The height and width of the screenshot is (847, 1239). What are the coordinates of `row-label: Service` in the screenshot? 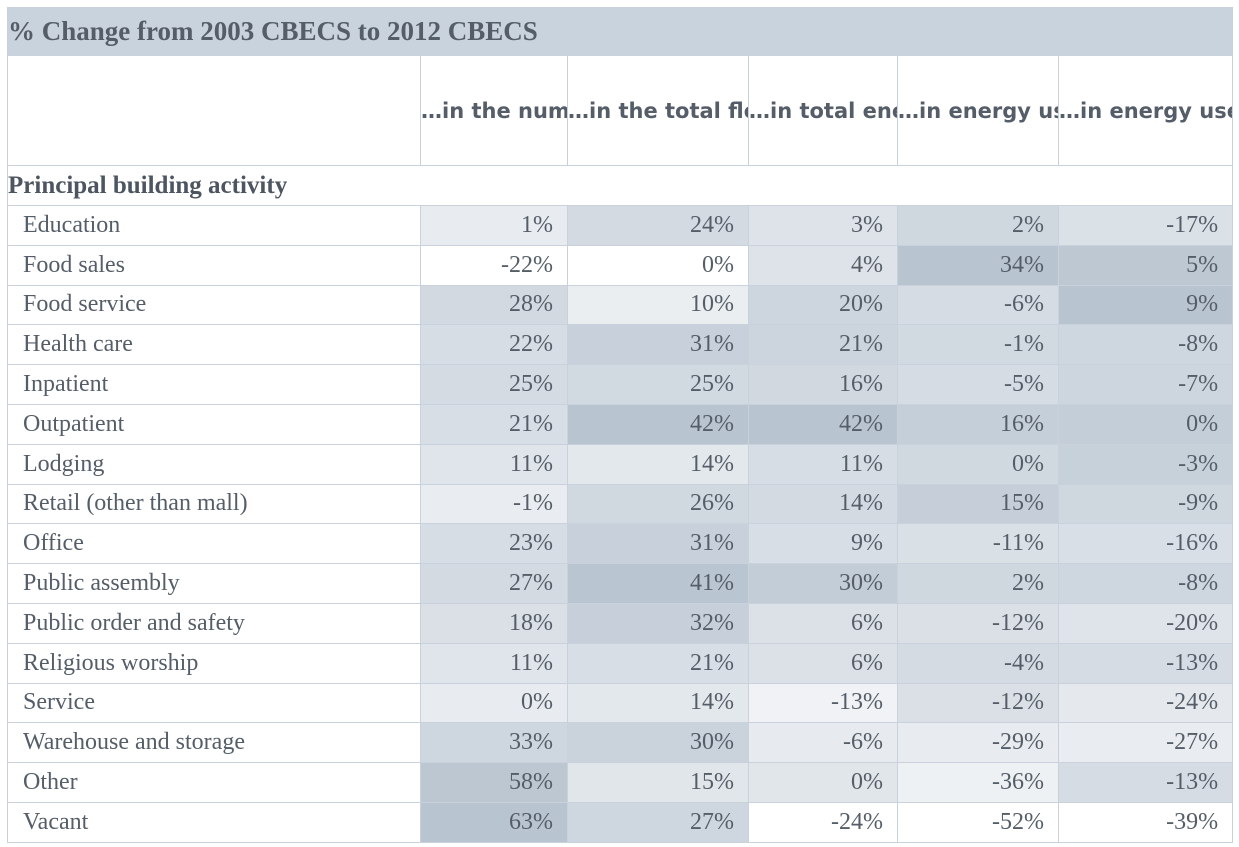 It's located at (214, 703).